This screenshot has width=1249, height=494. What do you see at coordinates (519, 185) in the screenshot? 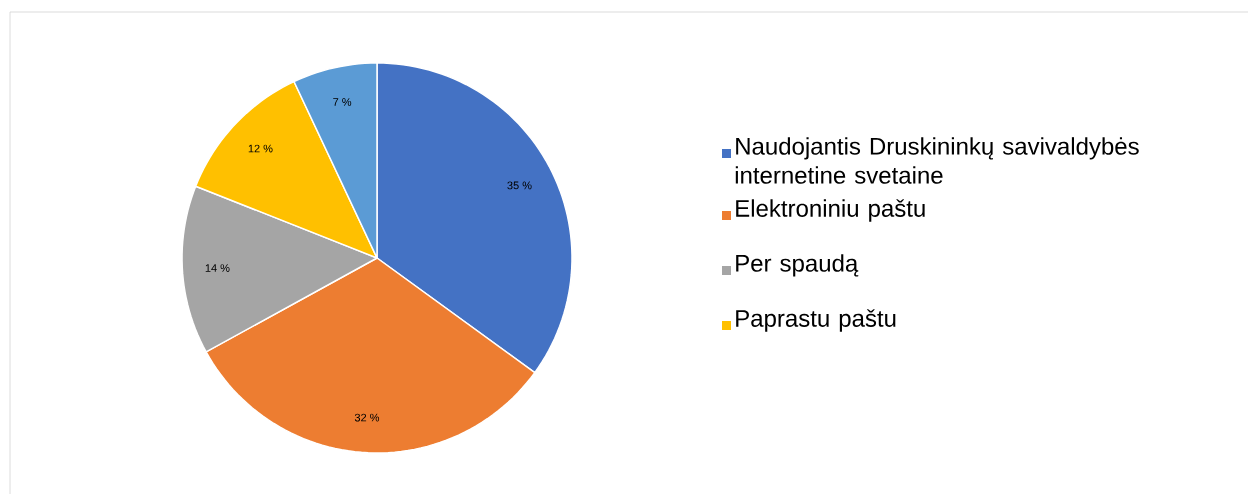
I see `data-label: 35 %` at bounding box center [519, 185].